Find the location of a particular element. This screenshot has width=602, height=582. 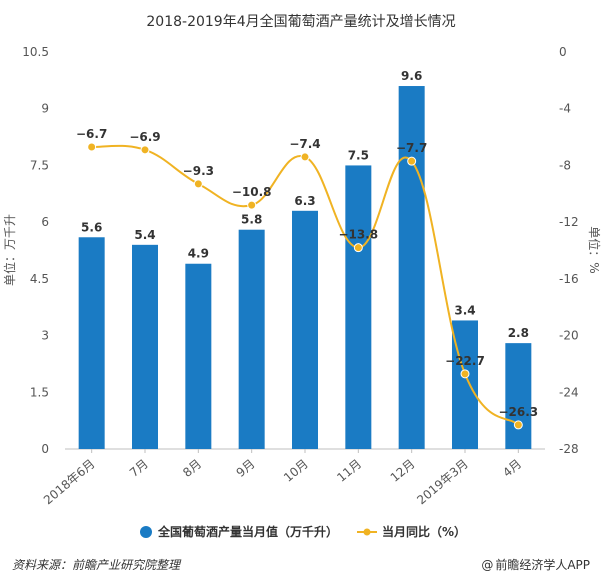

x-tick-label: 9月 is located at coordinates (246, 468).